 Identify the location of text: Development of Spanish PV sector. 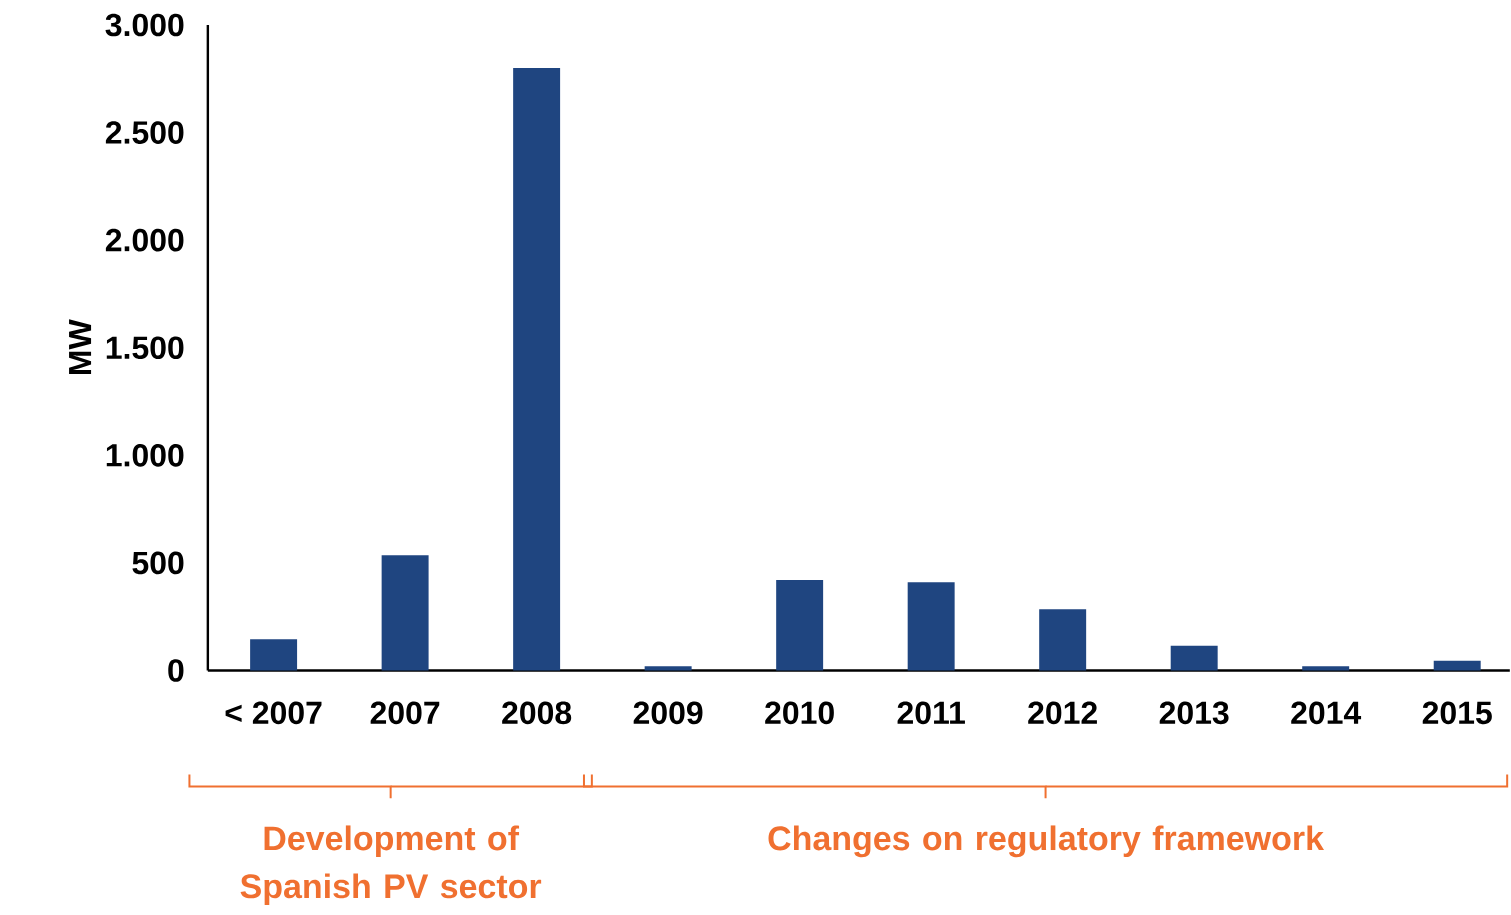
(391, 865).